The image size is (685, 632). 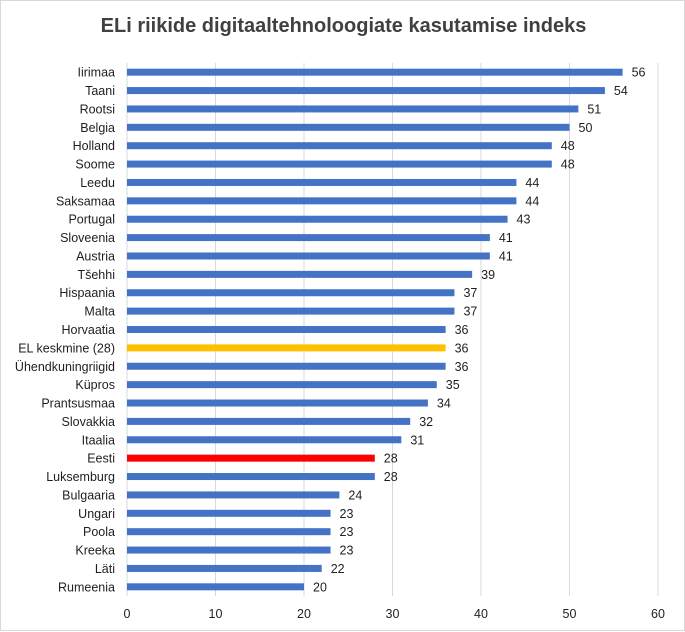 I want to click on data-label: 50, so click(x=586, y=128).